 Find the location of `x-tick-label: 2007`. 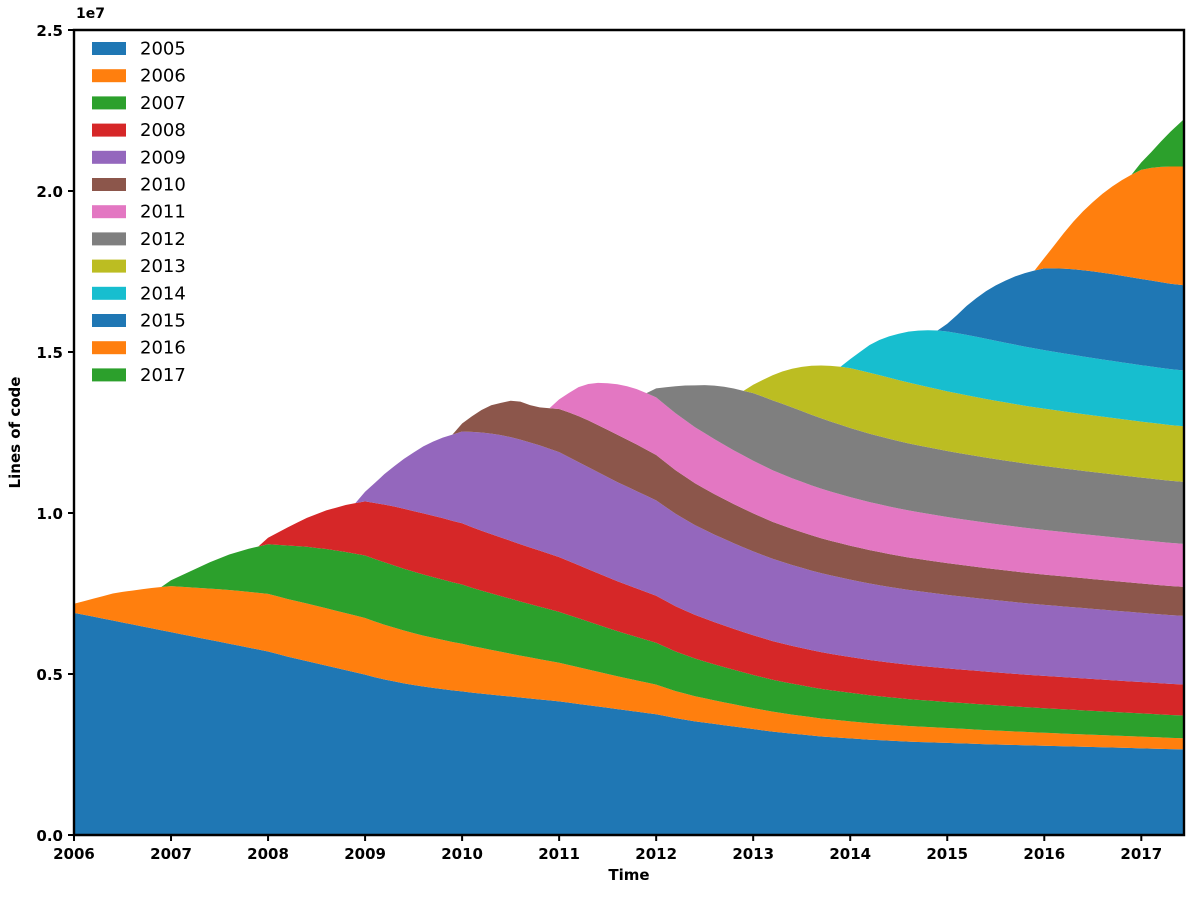

x-tick-label: 2007 is located at coordinates (171, 854).